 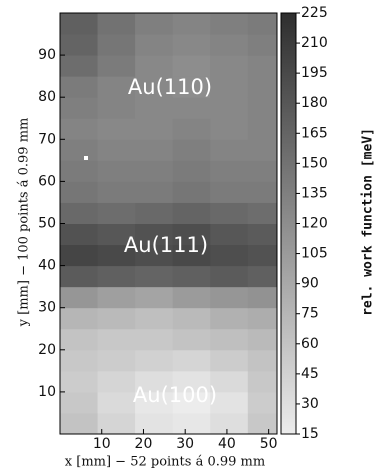 I want to click on y-tick-label: 90, so click(x=47, y=55).